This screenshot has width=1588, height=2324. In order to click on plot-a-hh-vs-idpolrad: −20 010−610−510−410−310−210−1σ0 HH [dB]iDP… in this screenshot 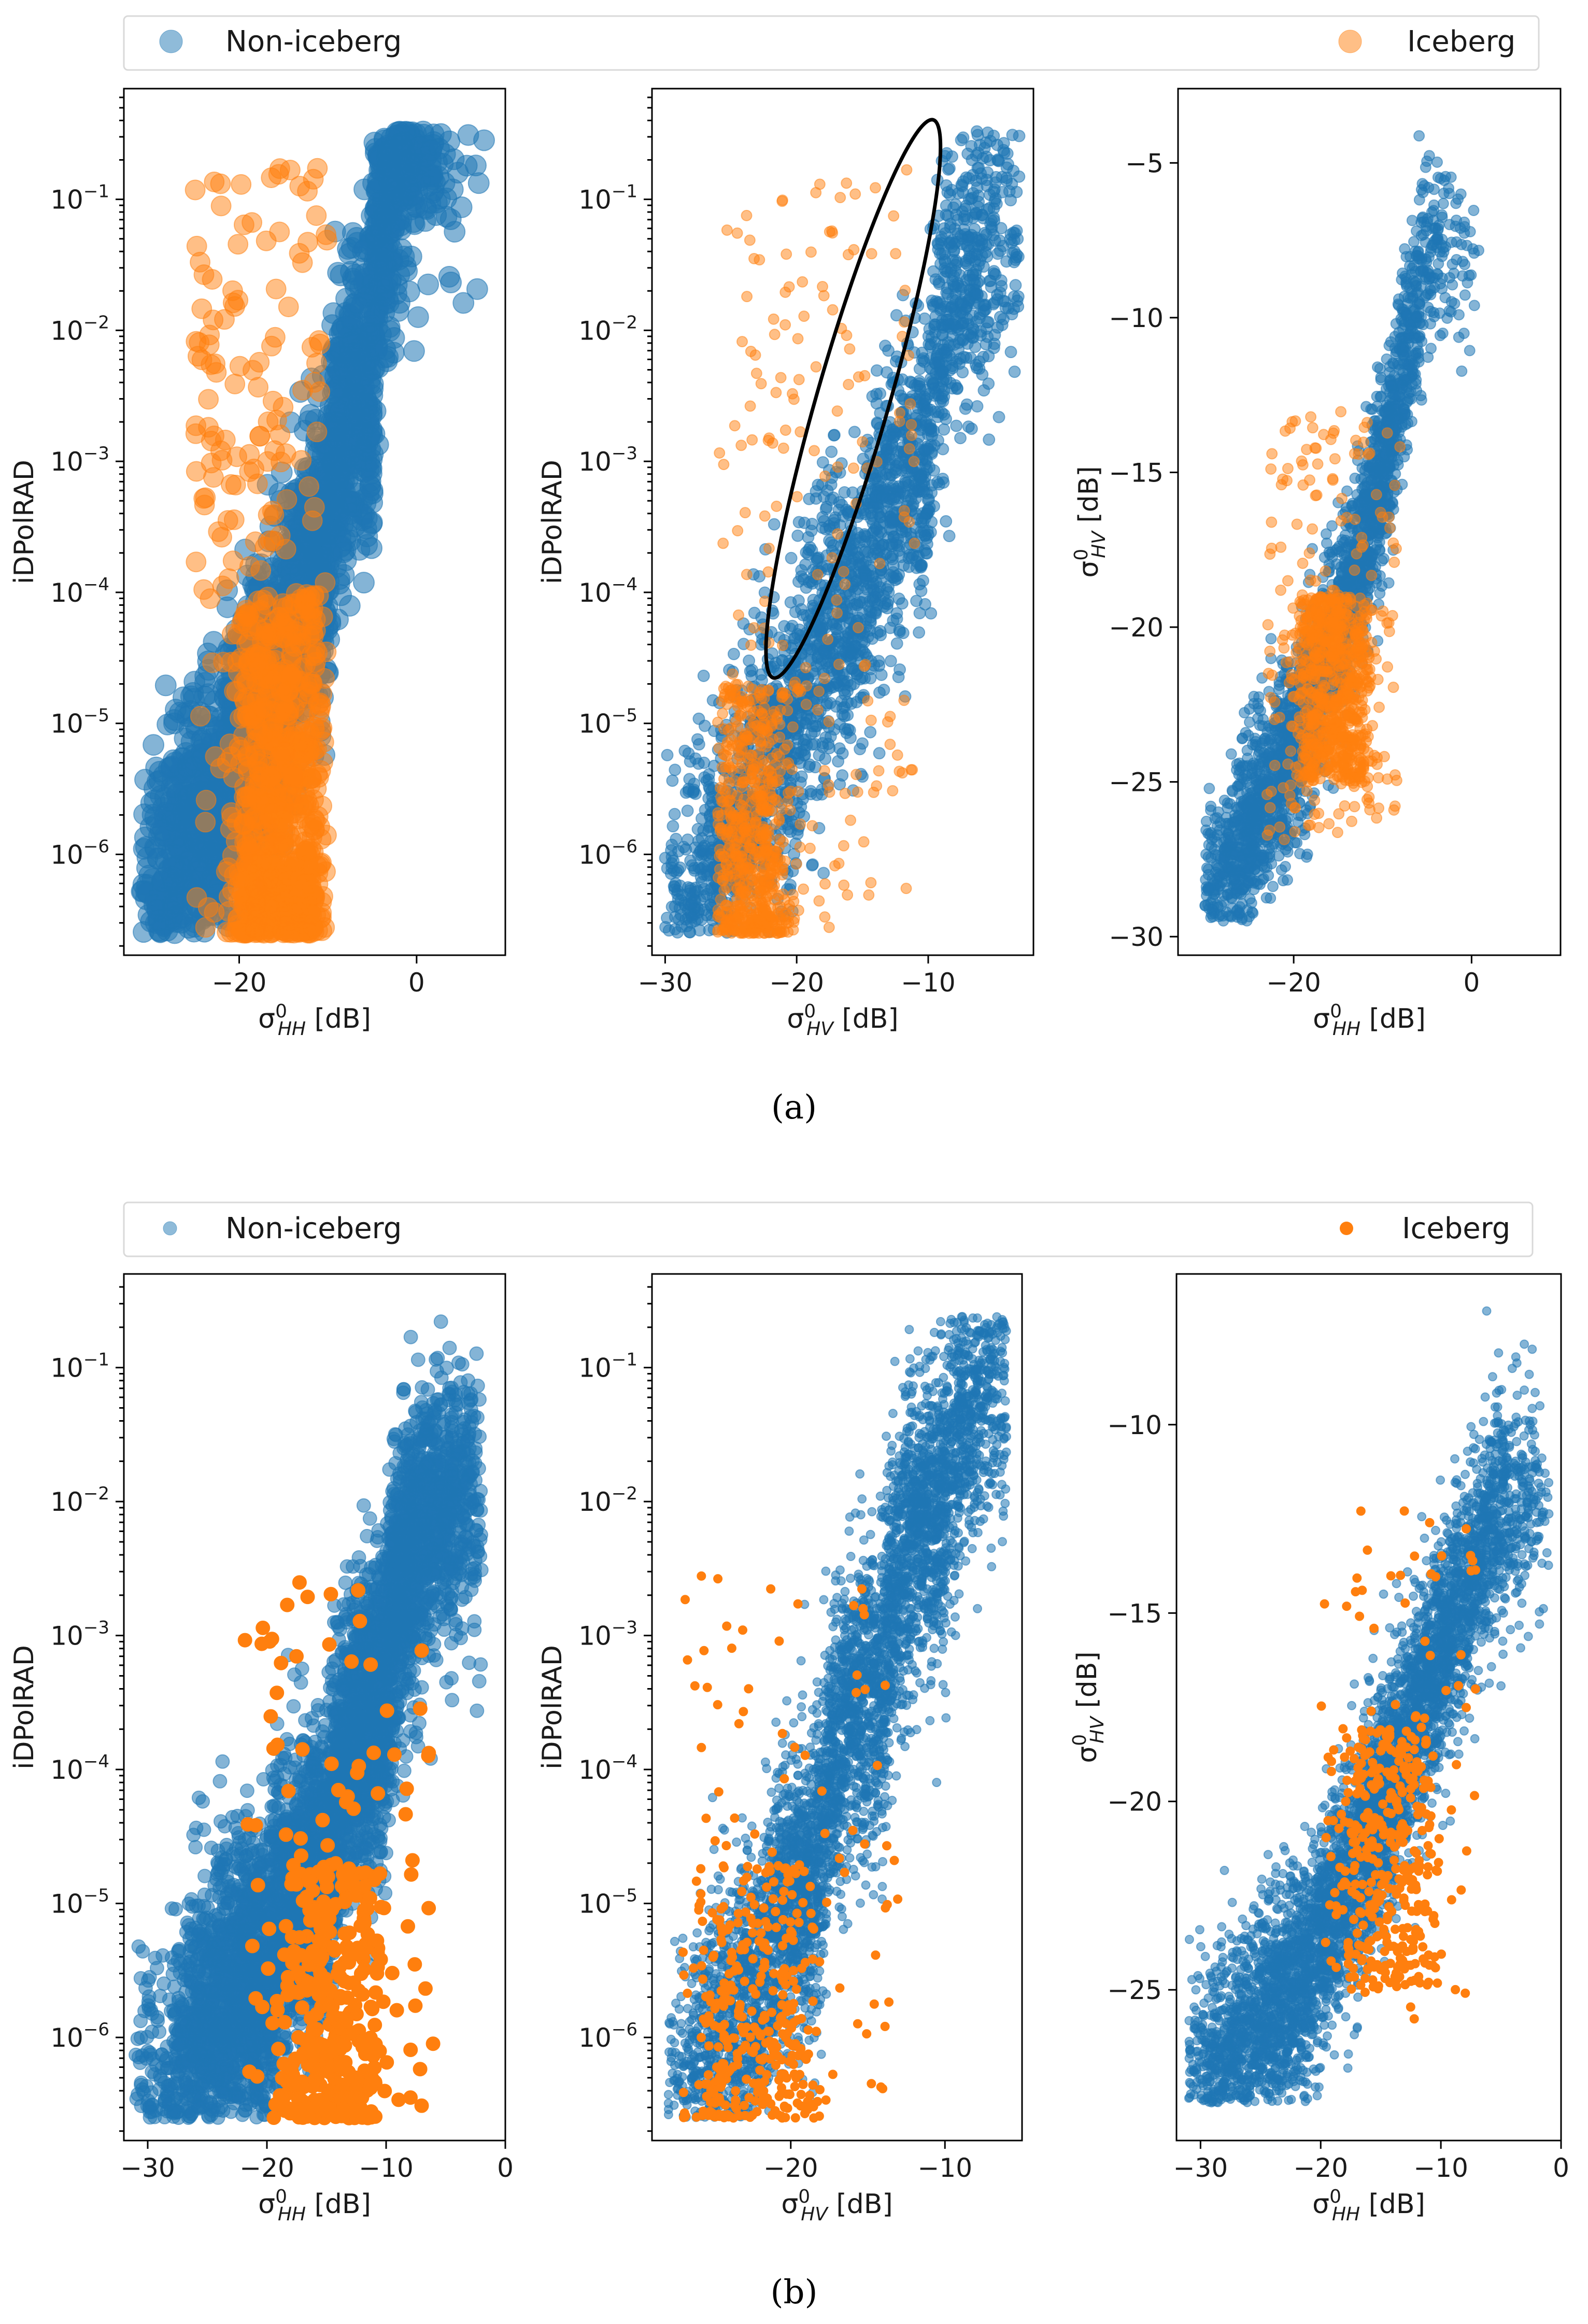, I will do `click(257, 564)`.